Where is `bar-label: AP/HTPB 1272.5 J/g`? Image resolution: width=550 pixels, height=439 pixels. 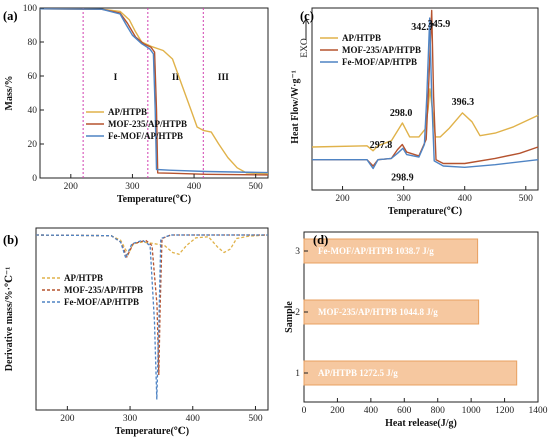
bar-label: AP/HTPB 1272.5 J/g is located at coordinates (358, 373).